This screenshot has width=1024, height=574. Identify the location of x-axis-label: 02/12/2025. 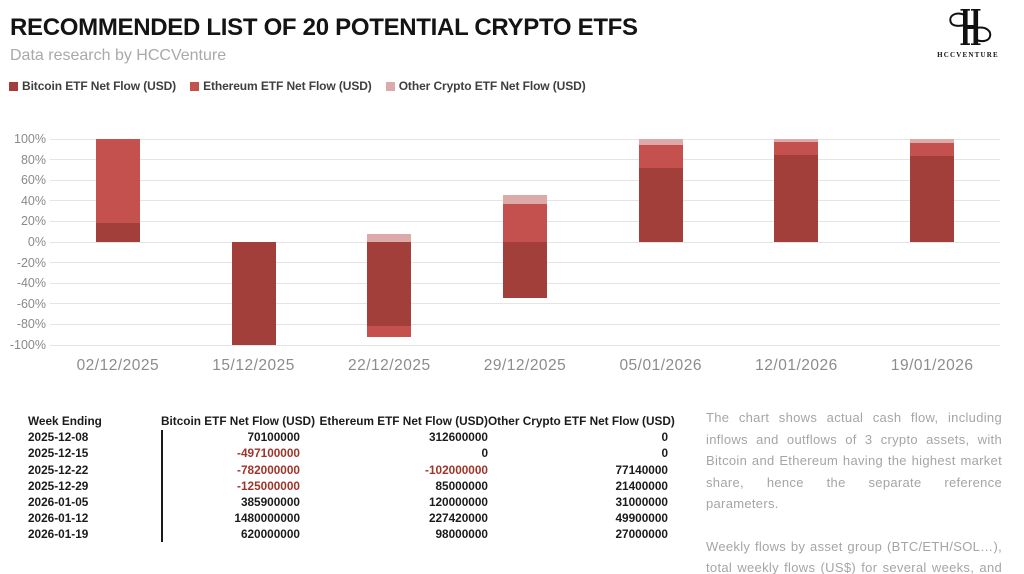
(118, 365).